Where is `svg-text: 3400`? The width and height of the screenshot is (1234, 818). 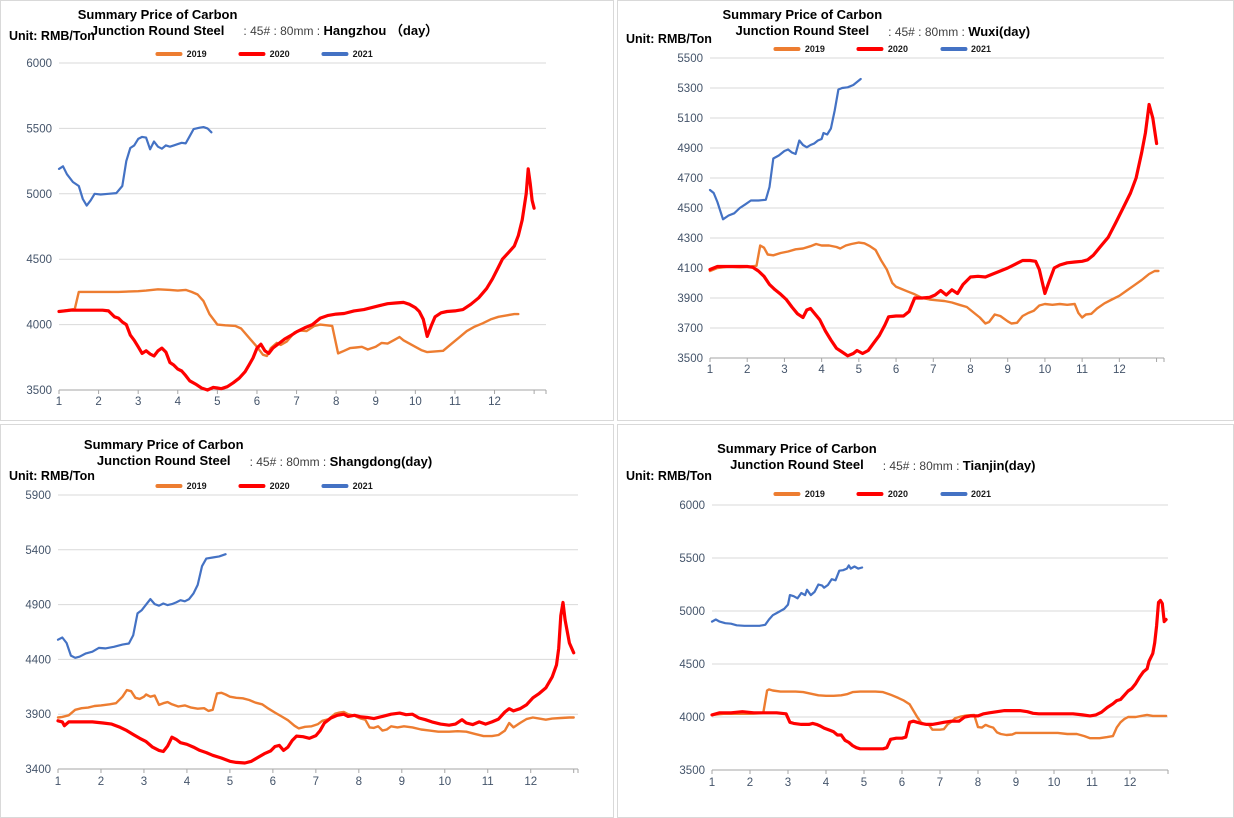 svg-text: 3400 is located at coordinates (38, 770).